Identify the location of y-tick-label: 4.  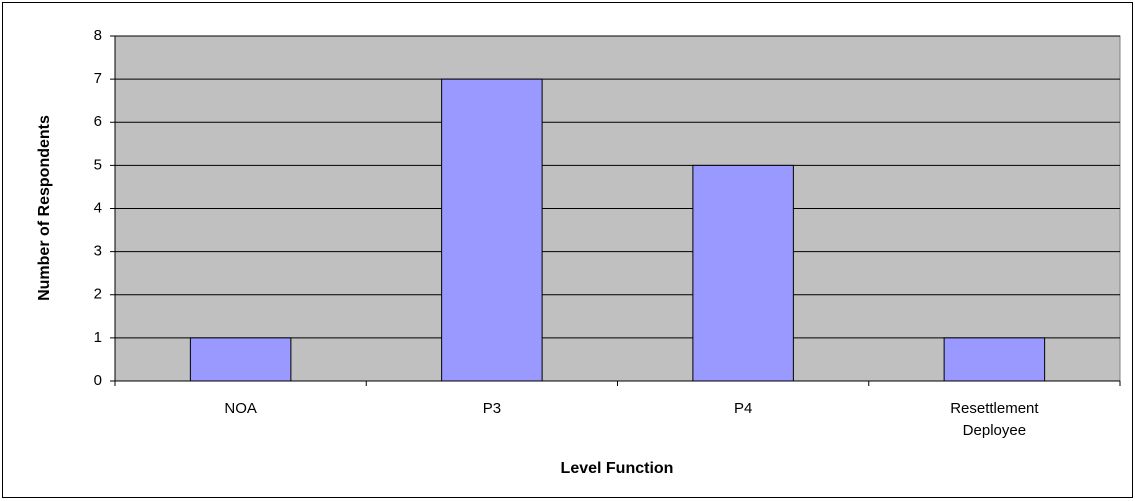
(98, 207).